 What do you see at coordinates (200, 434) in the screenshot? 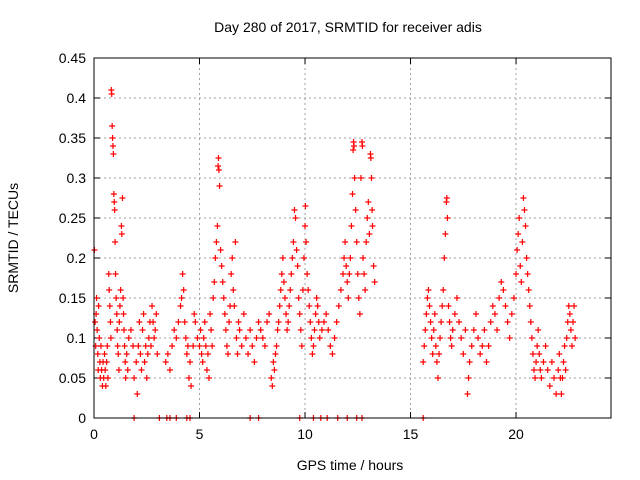
I see `x-tick-label: 5` at bounding box center [200, 434].